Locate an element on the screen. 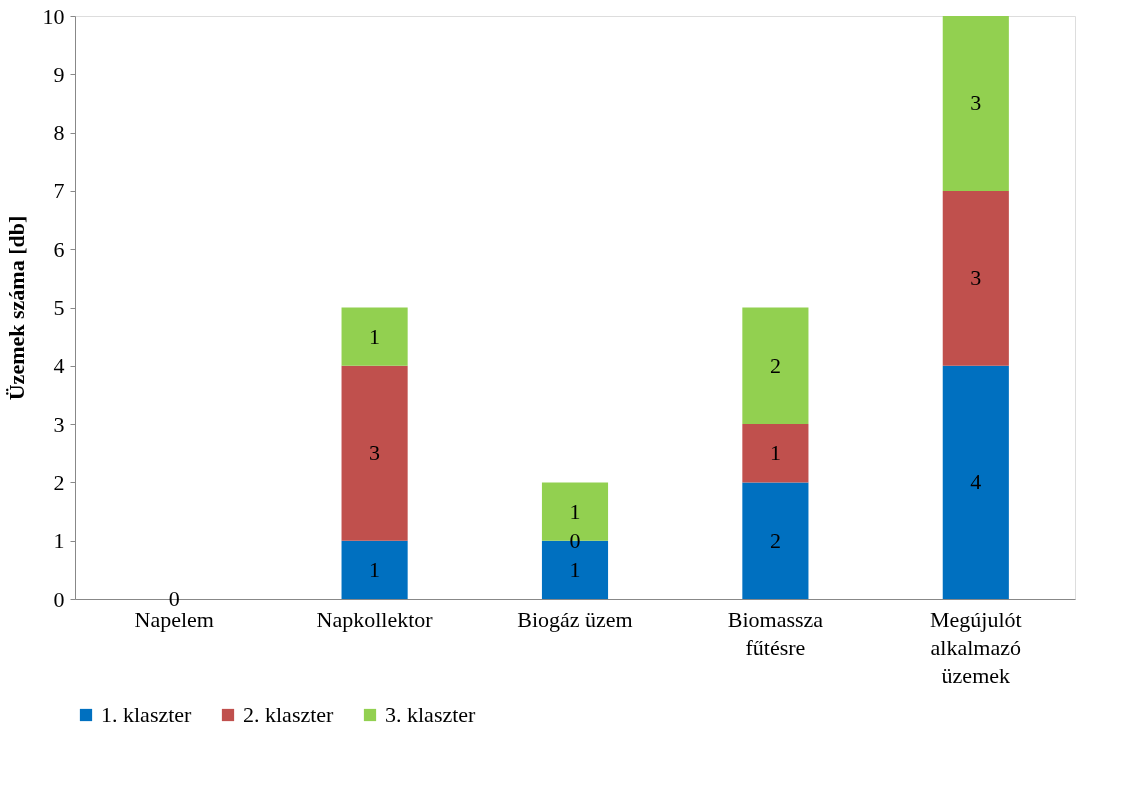 The width and height of the screenshot is (1139, 789). y-tick-label: 6 is located at coordinates (59, 249).